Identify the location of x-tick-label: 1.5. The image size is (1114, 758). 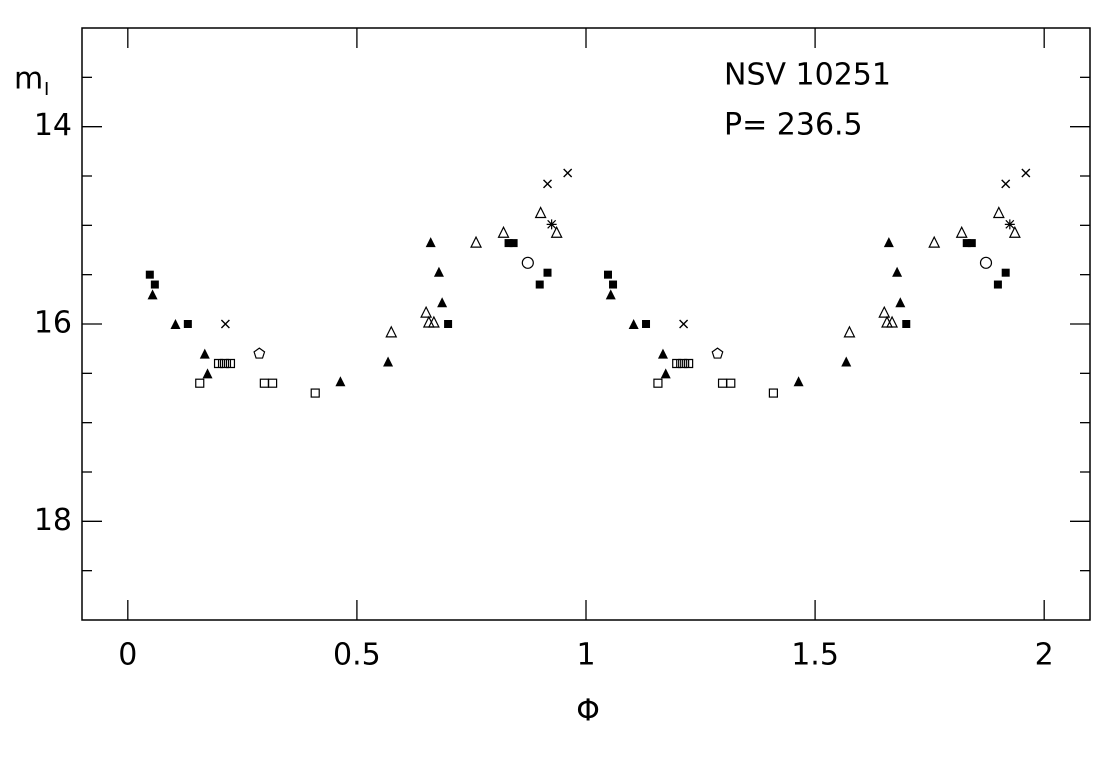
(815, 655).